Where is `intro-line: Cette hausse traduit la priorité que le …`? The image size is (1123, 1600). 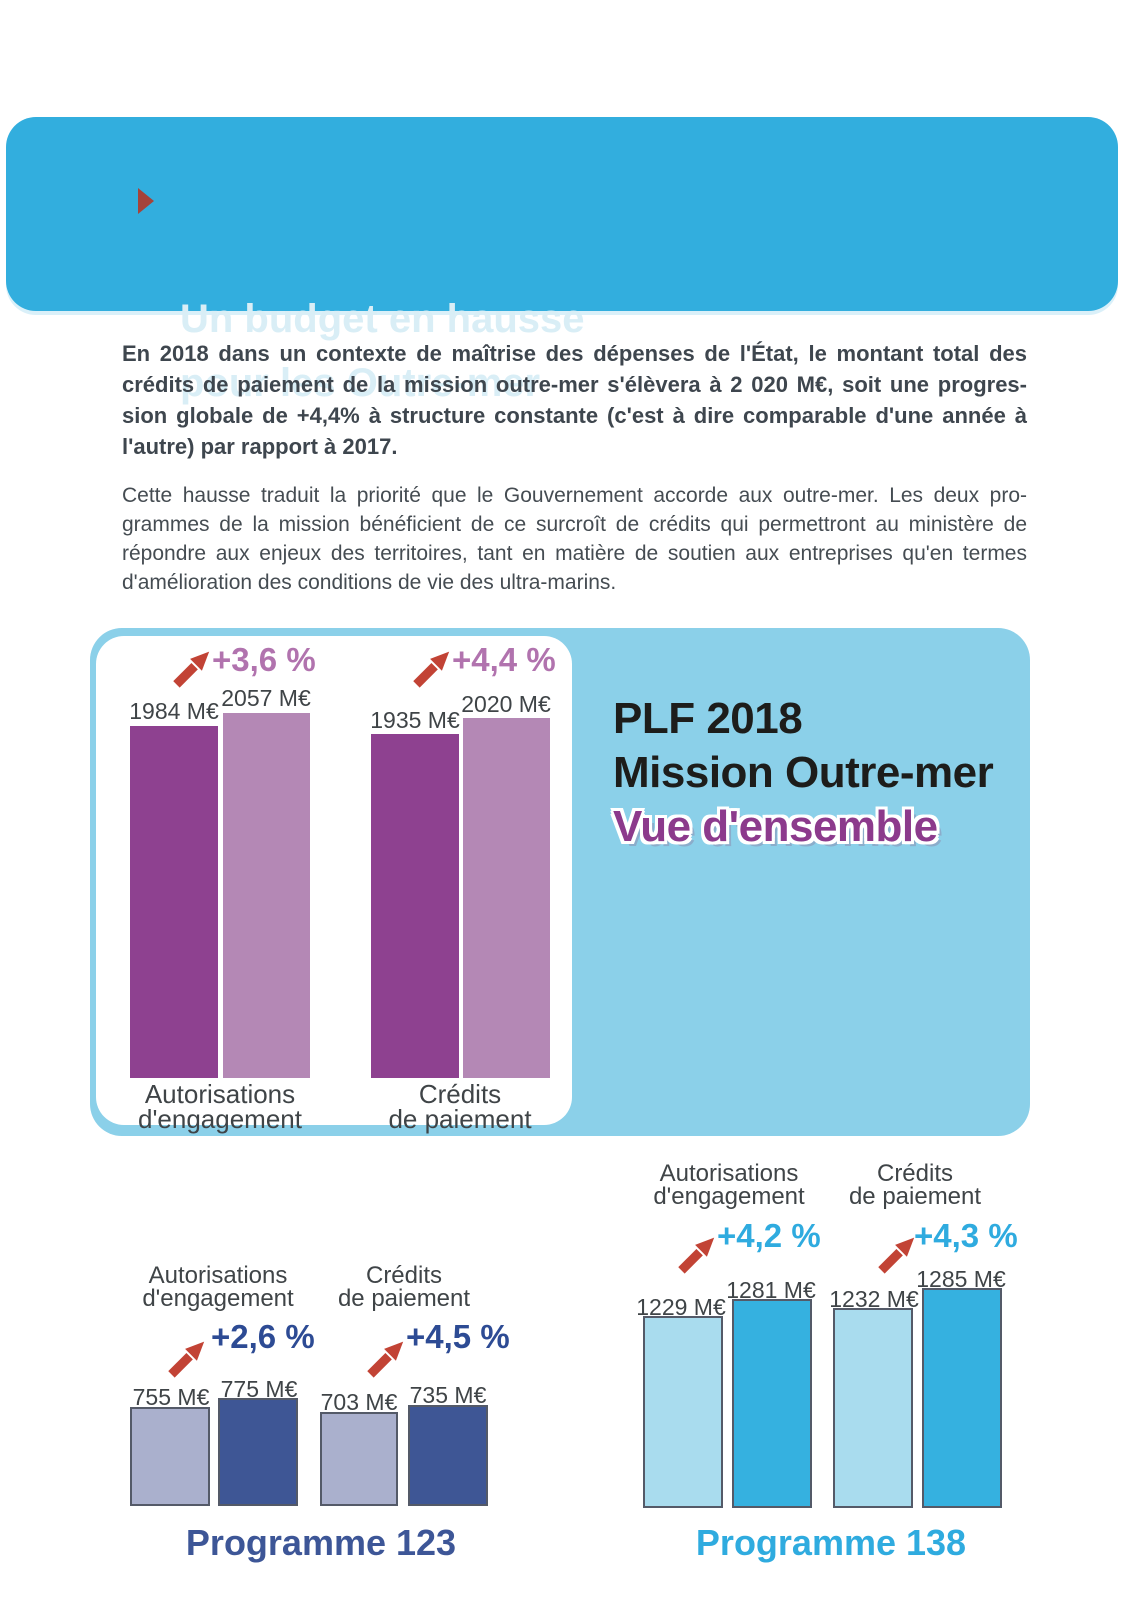 intro-line: Cette hausse traduit la priorité que le … is located at coordinates (574, 495).